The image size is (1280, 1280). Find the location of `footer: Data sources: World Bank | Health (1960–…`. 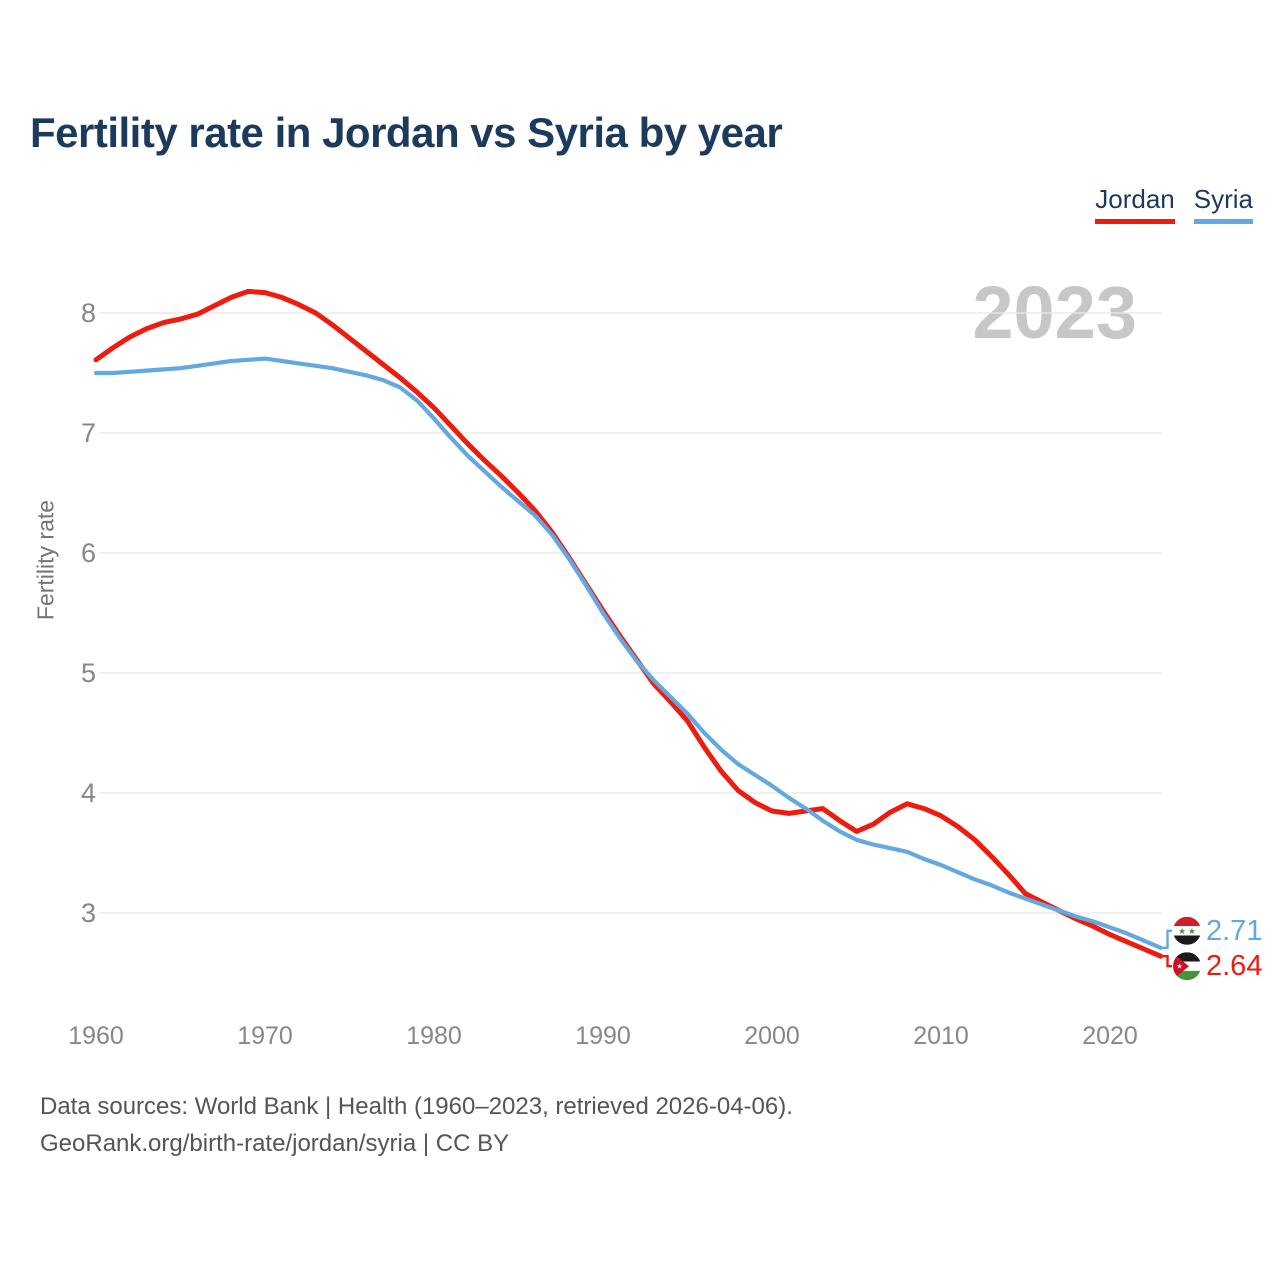

footer: Data sources: World Bank | Health (1960–… is located at coordinates (416, 1125).